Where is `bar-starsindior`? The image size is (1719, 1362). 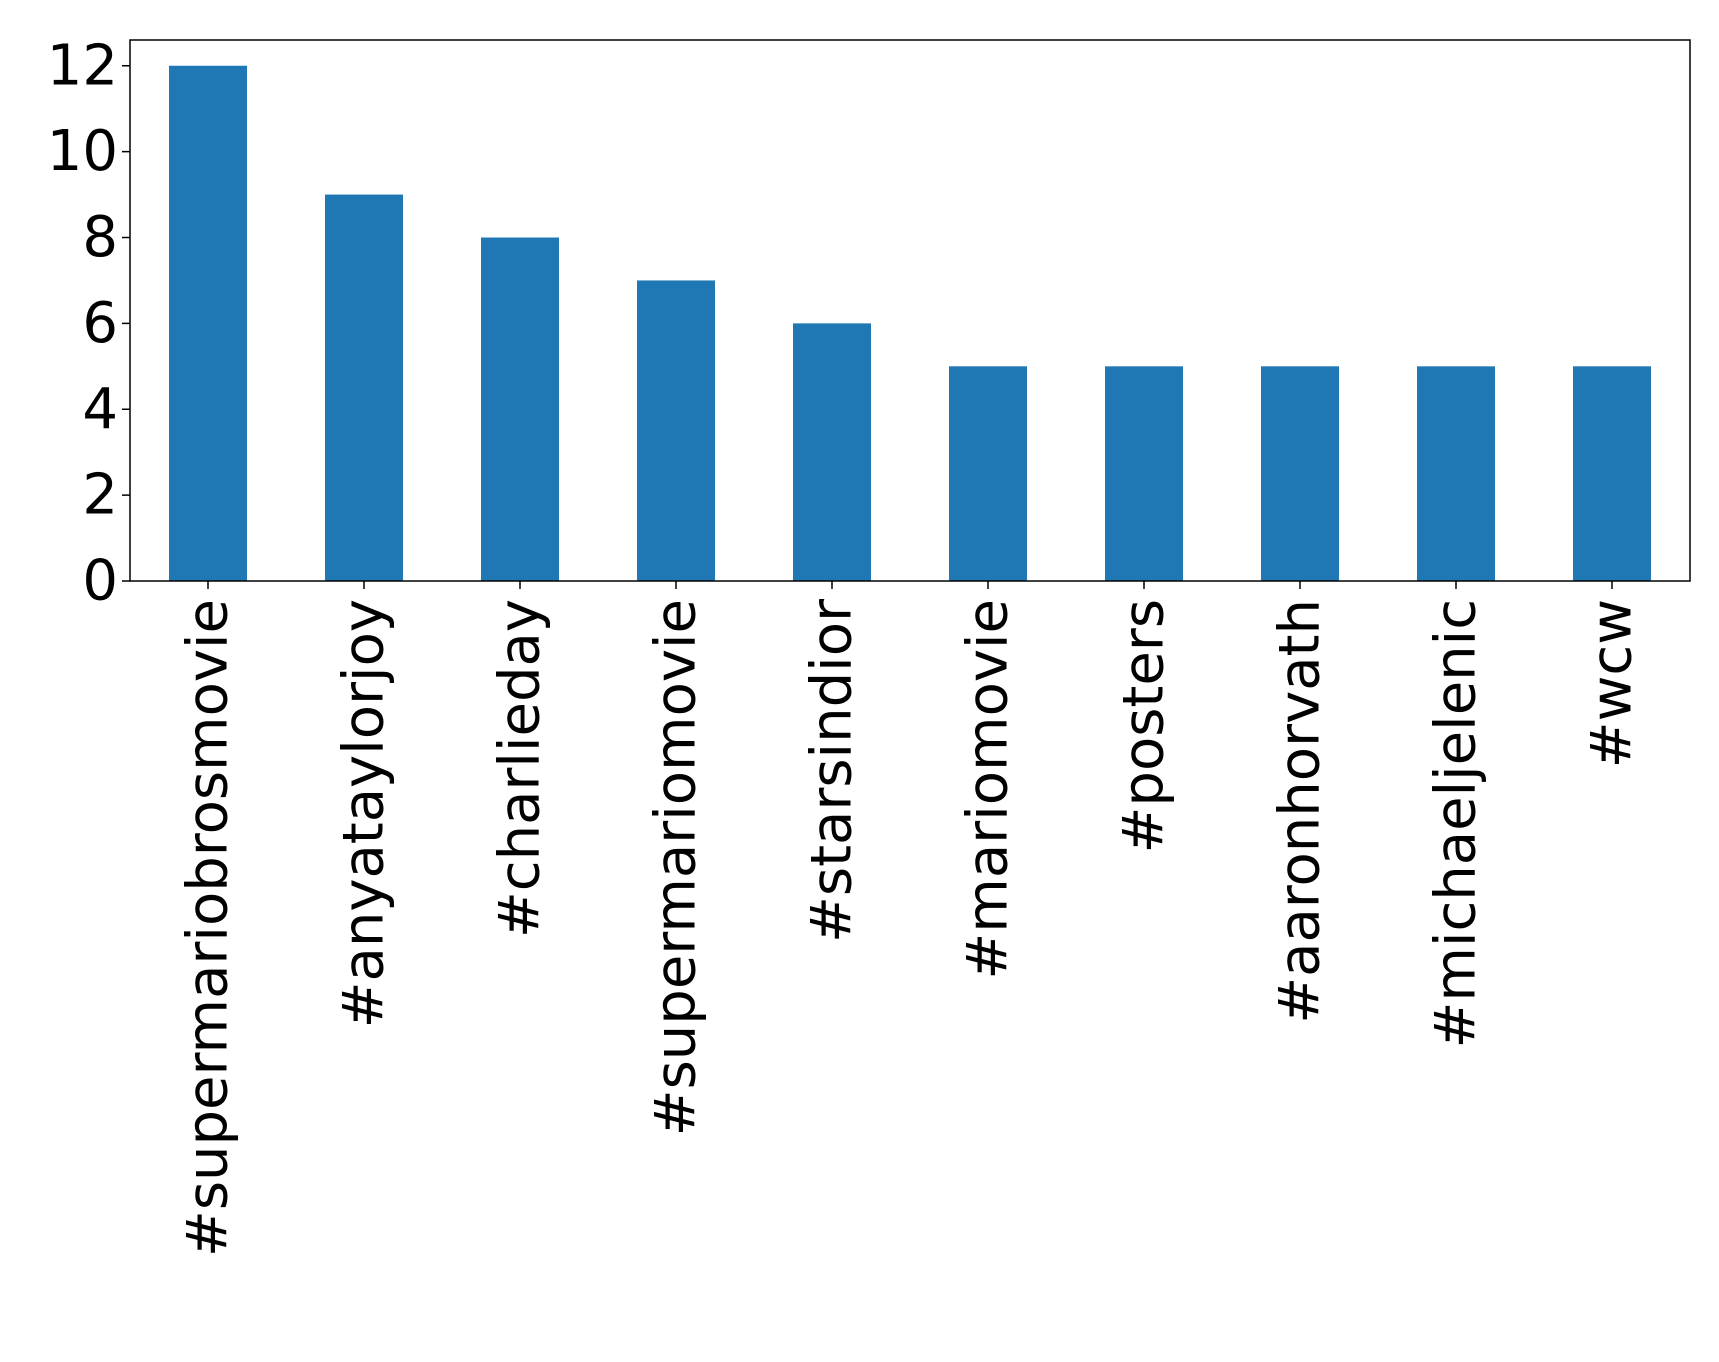 bar-starsindior is located at coordinates (832, 452).